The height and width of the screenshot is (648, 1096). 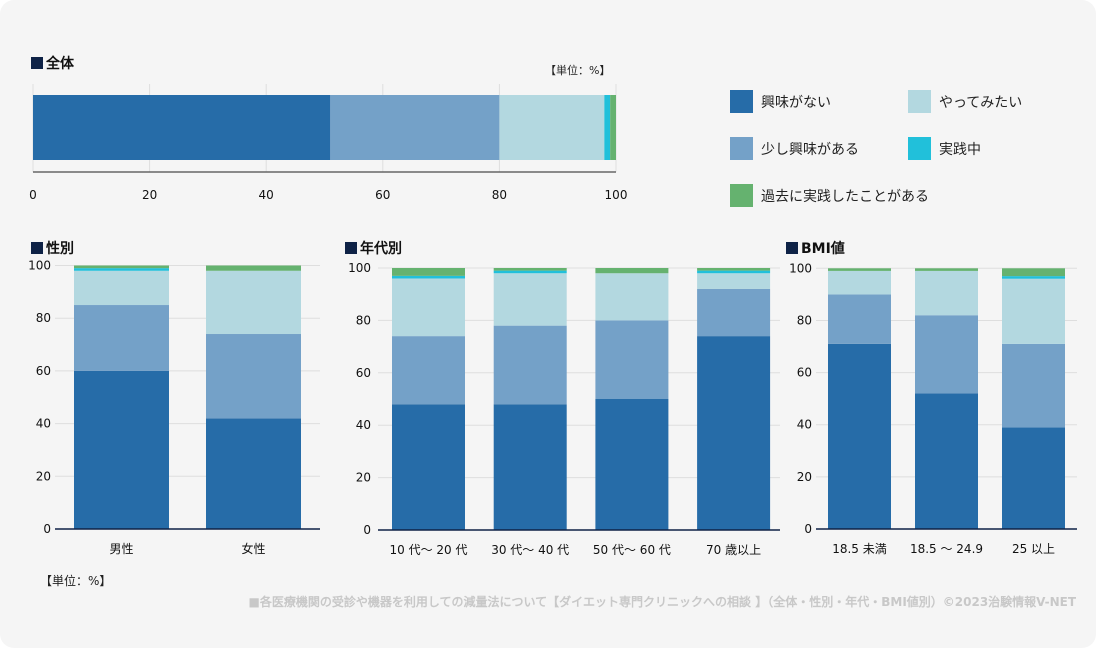 I want to click on x-category-label: 10 代～ 20 代, so click(x=429, y=550).